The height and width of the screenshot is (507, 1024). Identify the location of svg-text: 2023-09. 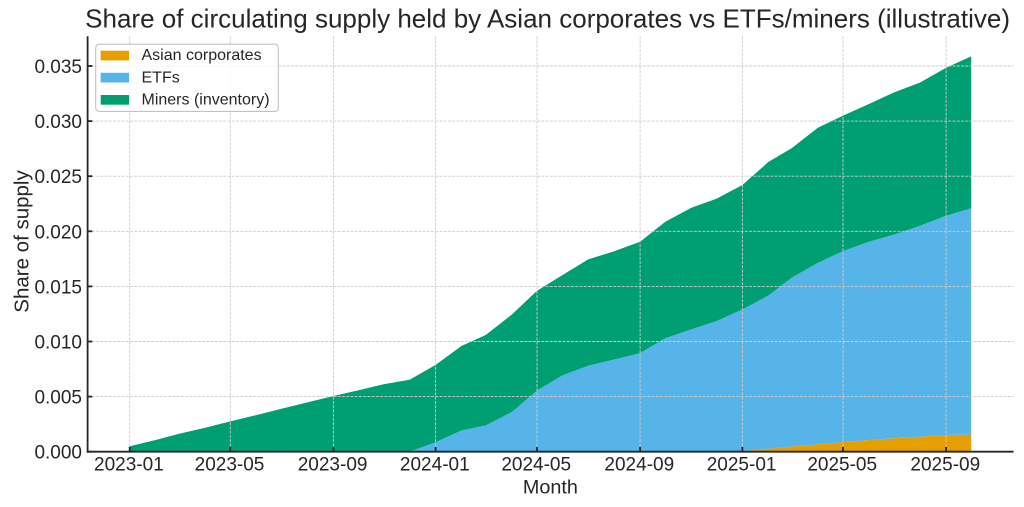
(333, 465).